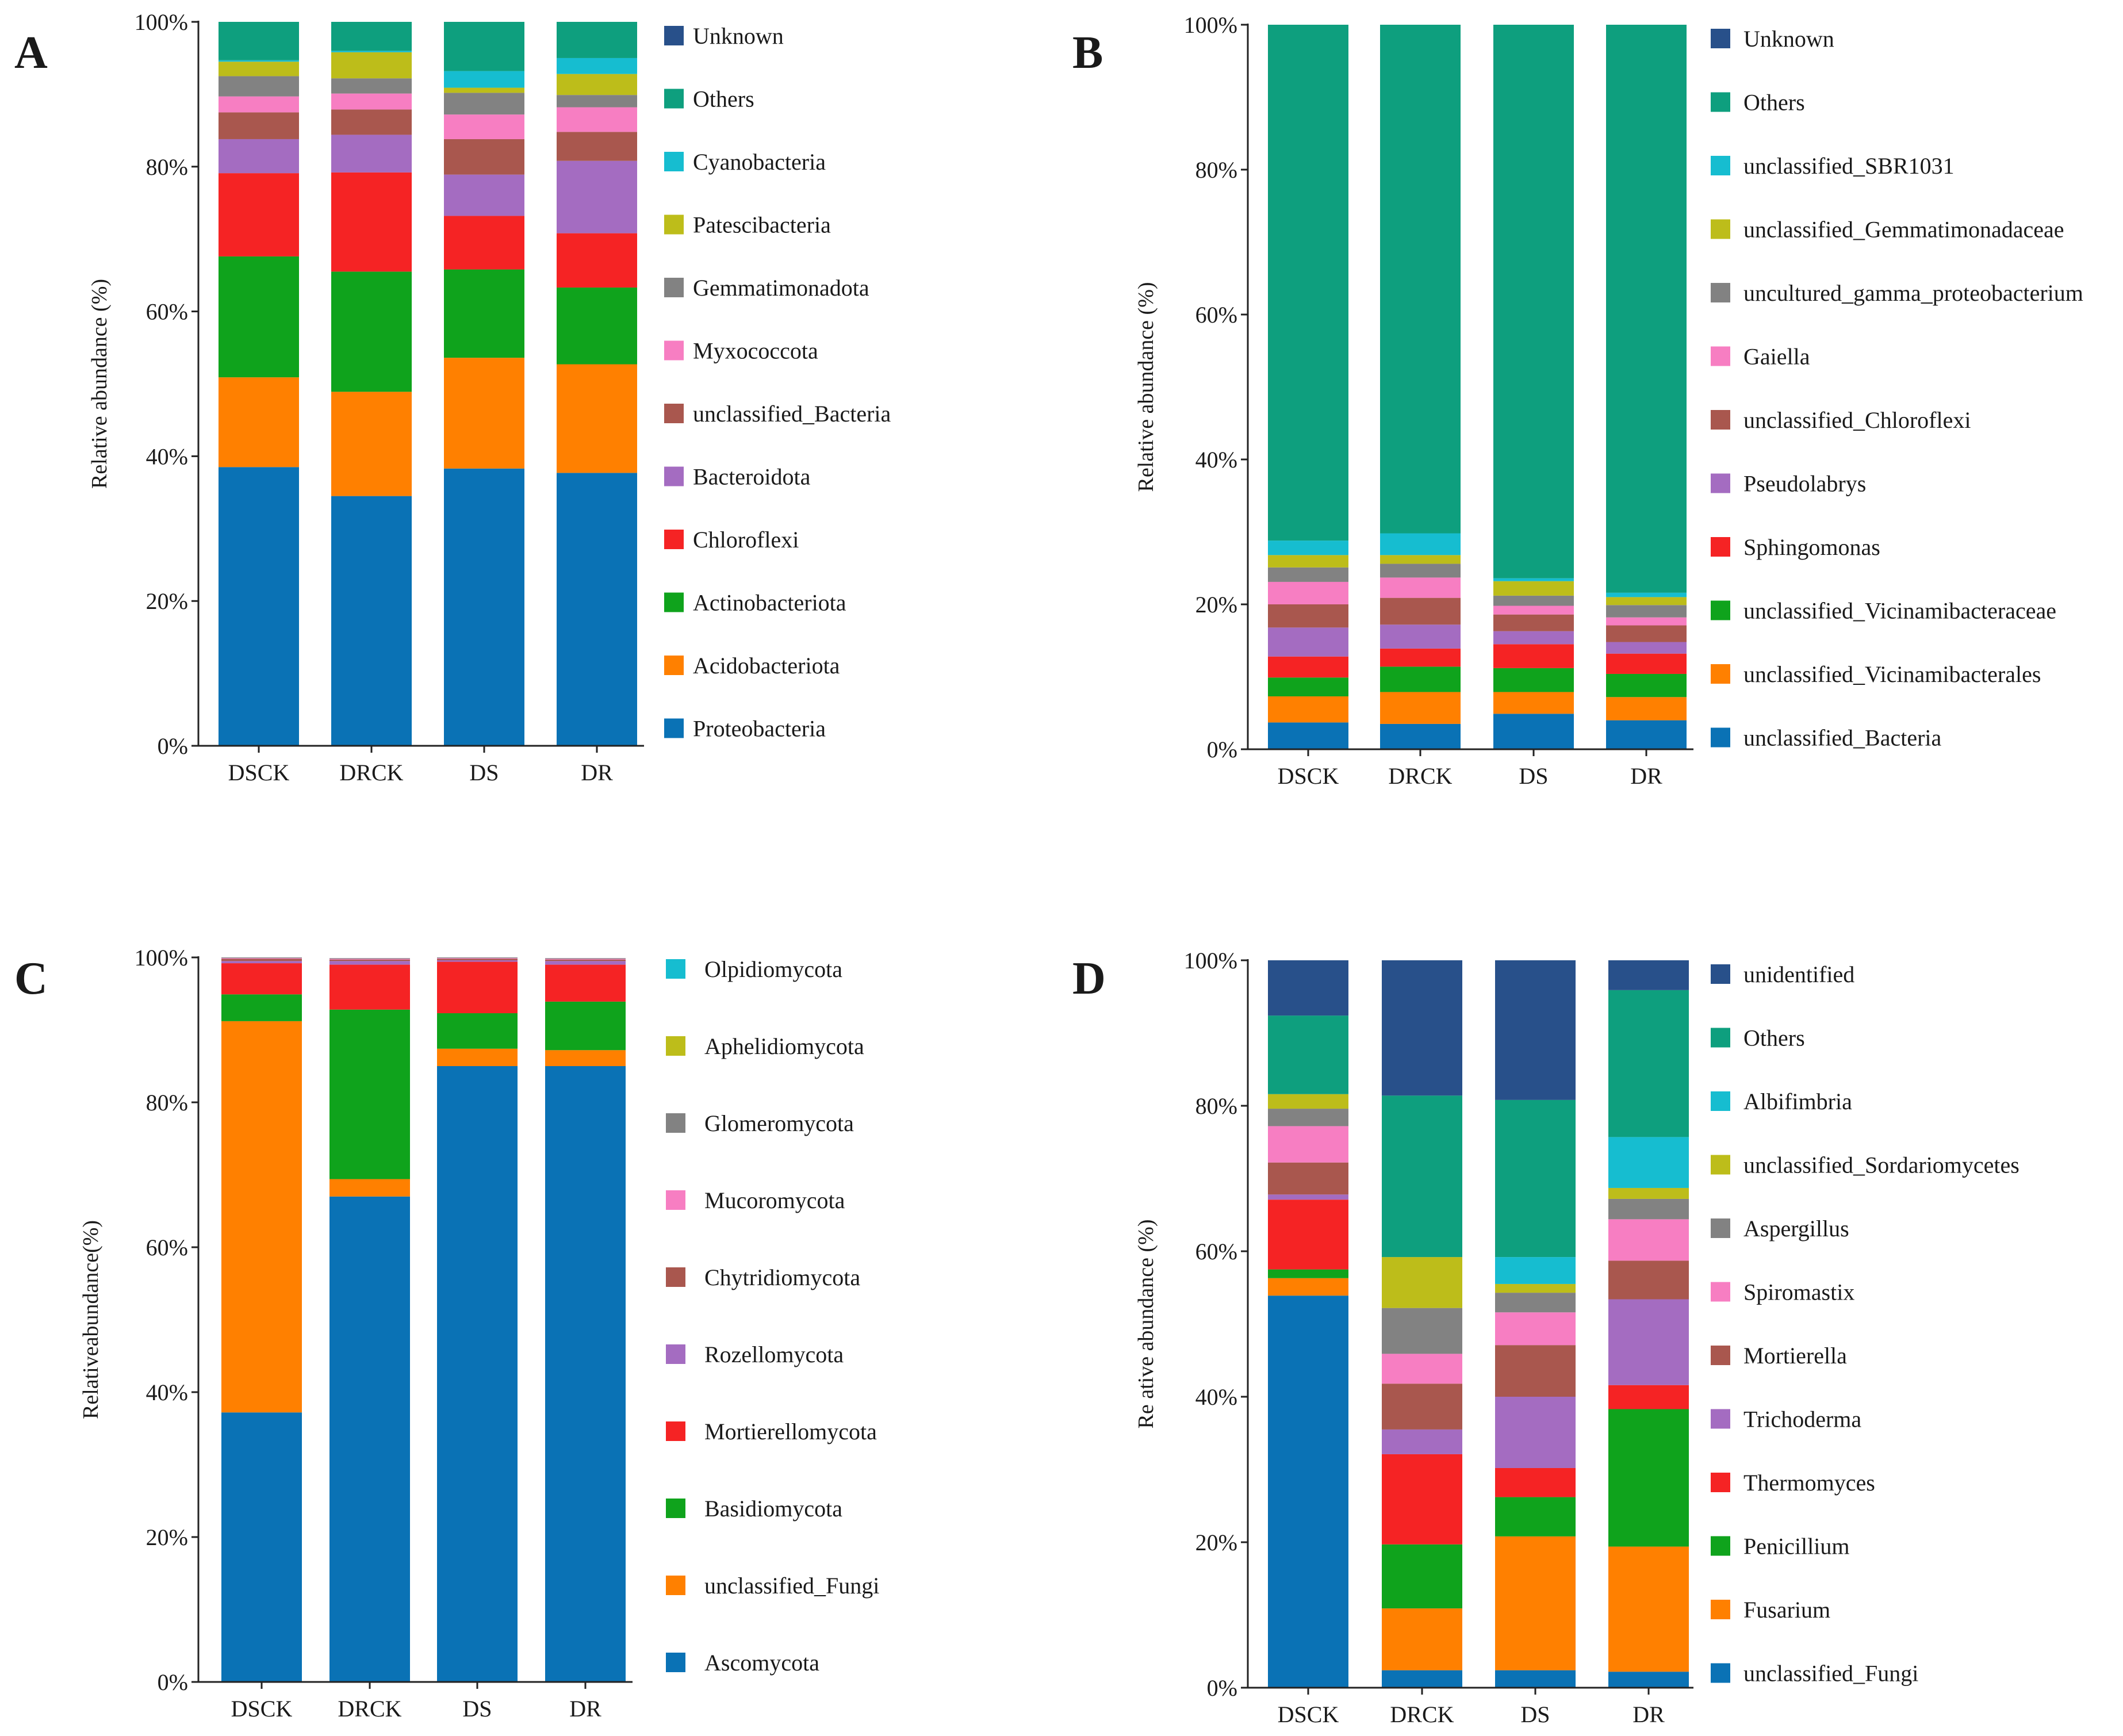 This screenshot has width=2123, height=1736. What do you see at coordinates (1774, 1038) in the screenshot?
I see `legend-label-d-others: Others` at bounding box center [1774, 1038].